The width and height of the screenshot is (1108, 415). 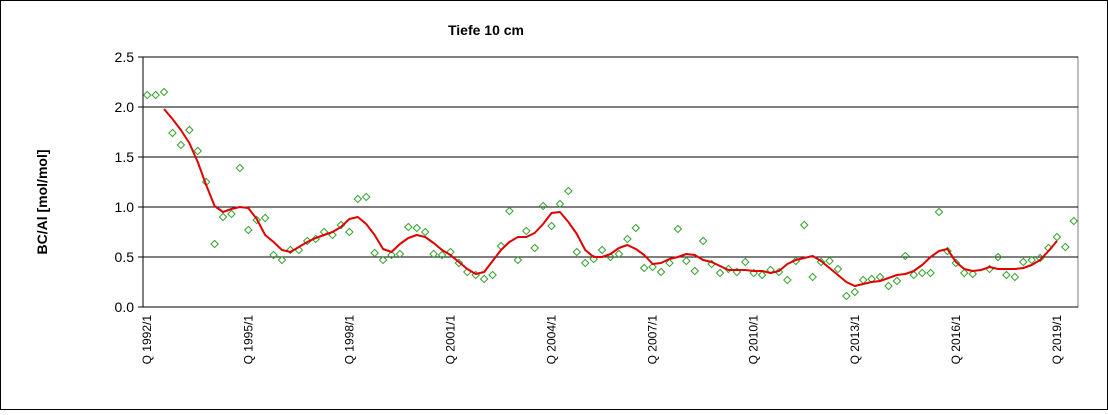 What do you see at coordinates (42, 202) in the screenshot?
I see `y-axis-label: BC/Al [mol/mol]` at bounding box center [42, 202].